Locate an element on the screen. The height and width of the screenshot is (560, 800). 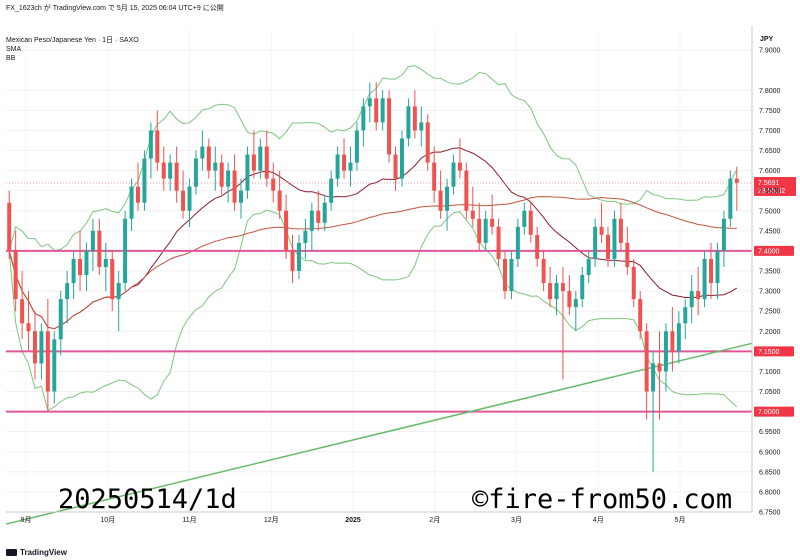
price-tick-label: 7.5500 is located at coordinates (770, 191).